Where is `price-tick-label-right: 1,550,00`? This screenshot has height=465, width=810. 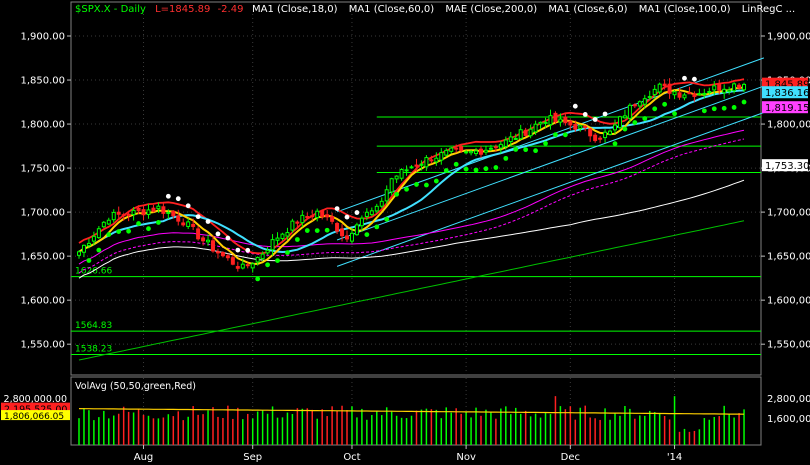
price-tick-label-right: 1,550,00 is located at coordinates (788, 345).